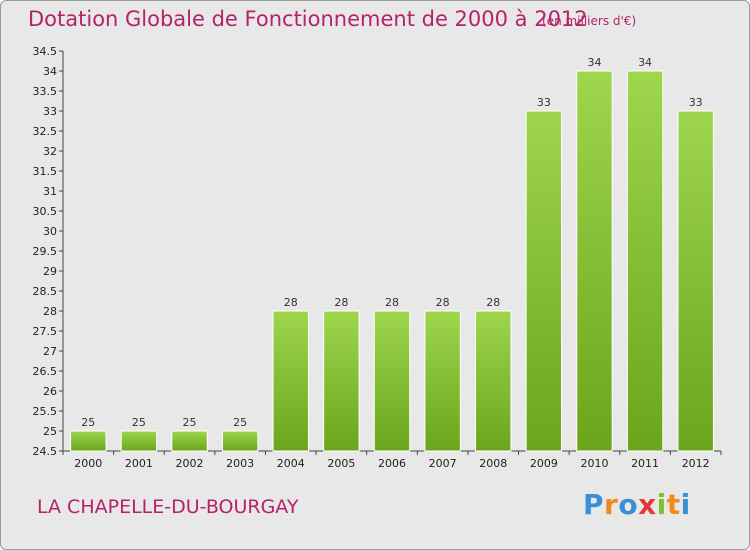  Describe the element at coordinates (50, 71) in the screenshot. I see `y-tick-label: 34` at that location.